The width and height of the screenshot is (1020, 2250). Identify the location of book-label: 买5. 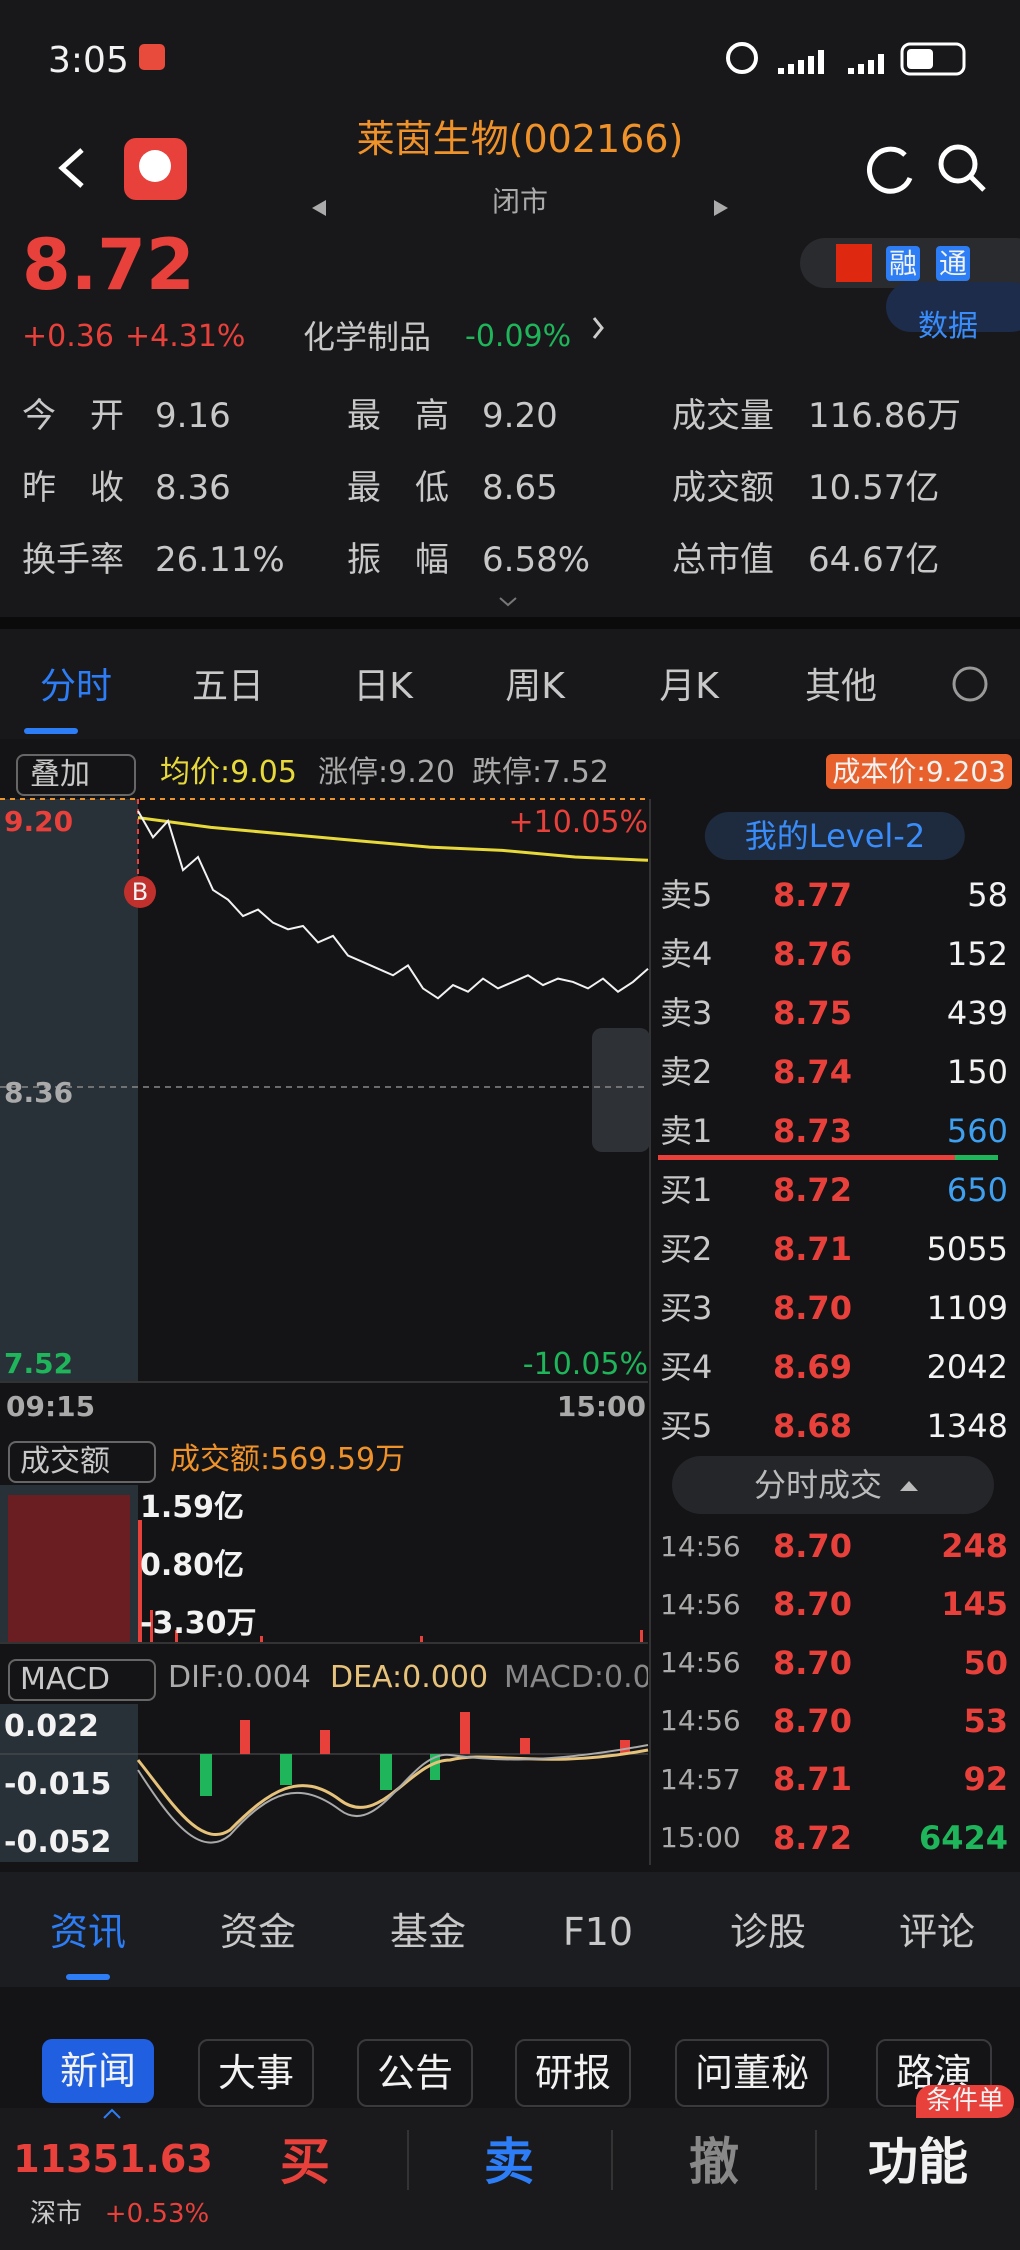
(686, 1426).